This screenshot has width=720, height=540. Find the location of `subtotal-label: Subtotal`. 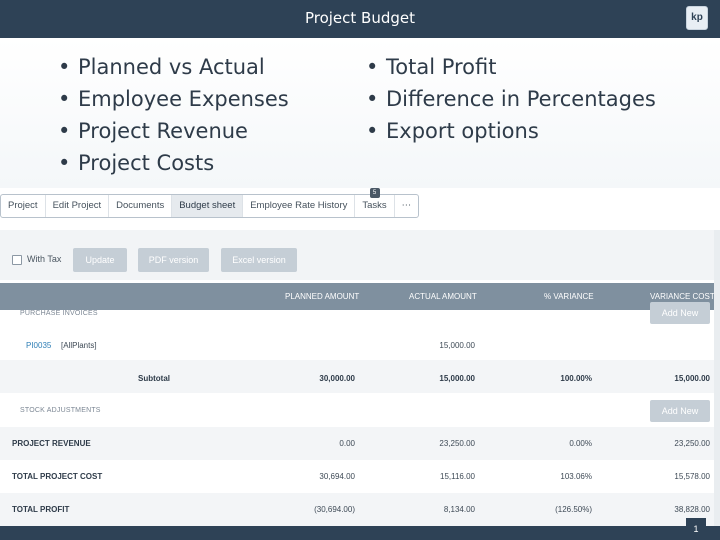

subtotal-label: Subtotal is located at coordinates (154, 378).